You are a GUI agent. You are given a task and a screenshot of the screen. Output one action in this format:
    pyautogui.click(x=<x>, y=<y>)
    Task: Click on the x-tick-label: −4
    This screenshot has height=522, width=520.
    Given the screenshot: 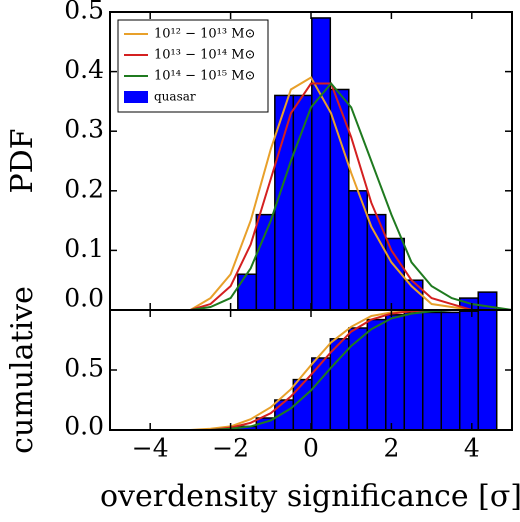 What is the action you would take?
    pyautogui.click(x=150, y=448)
    